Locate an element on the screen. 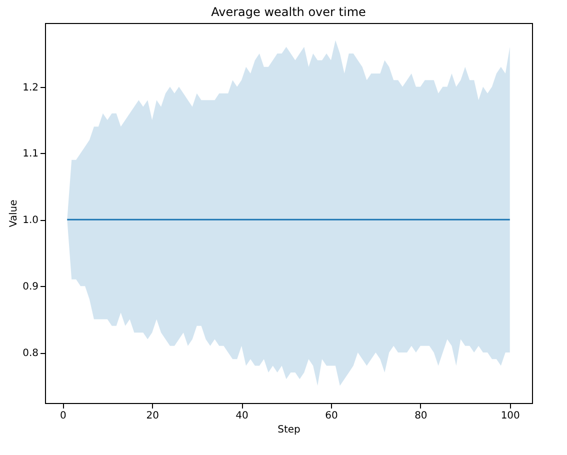 The height and width of the screenshot is (455, 567). x-tick-label: 40 is located at coordinates (242, 416).